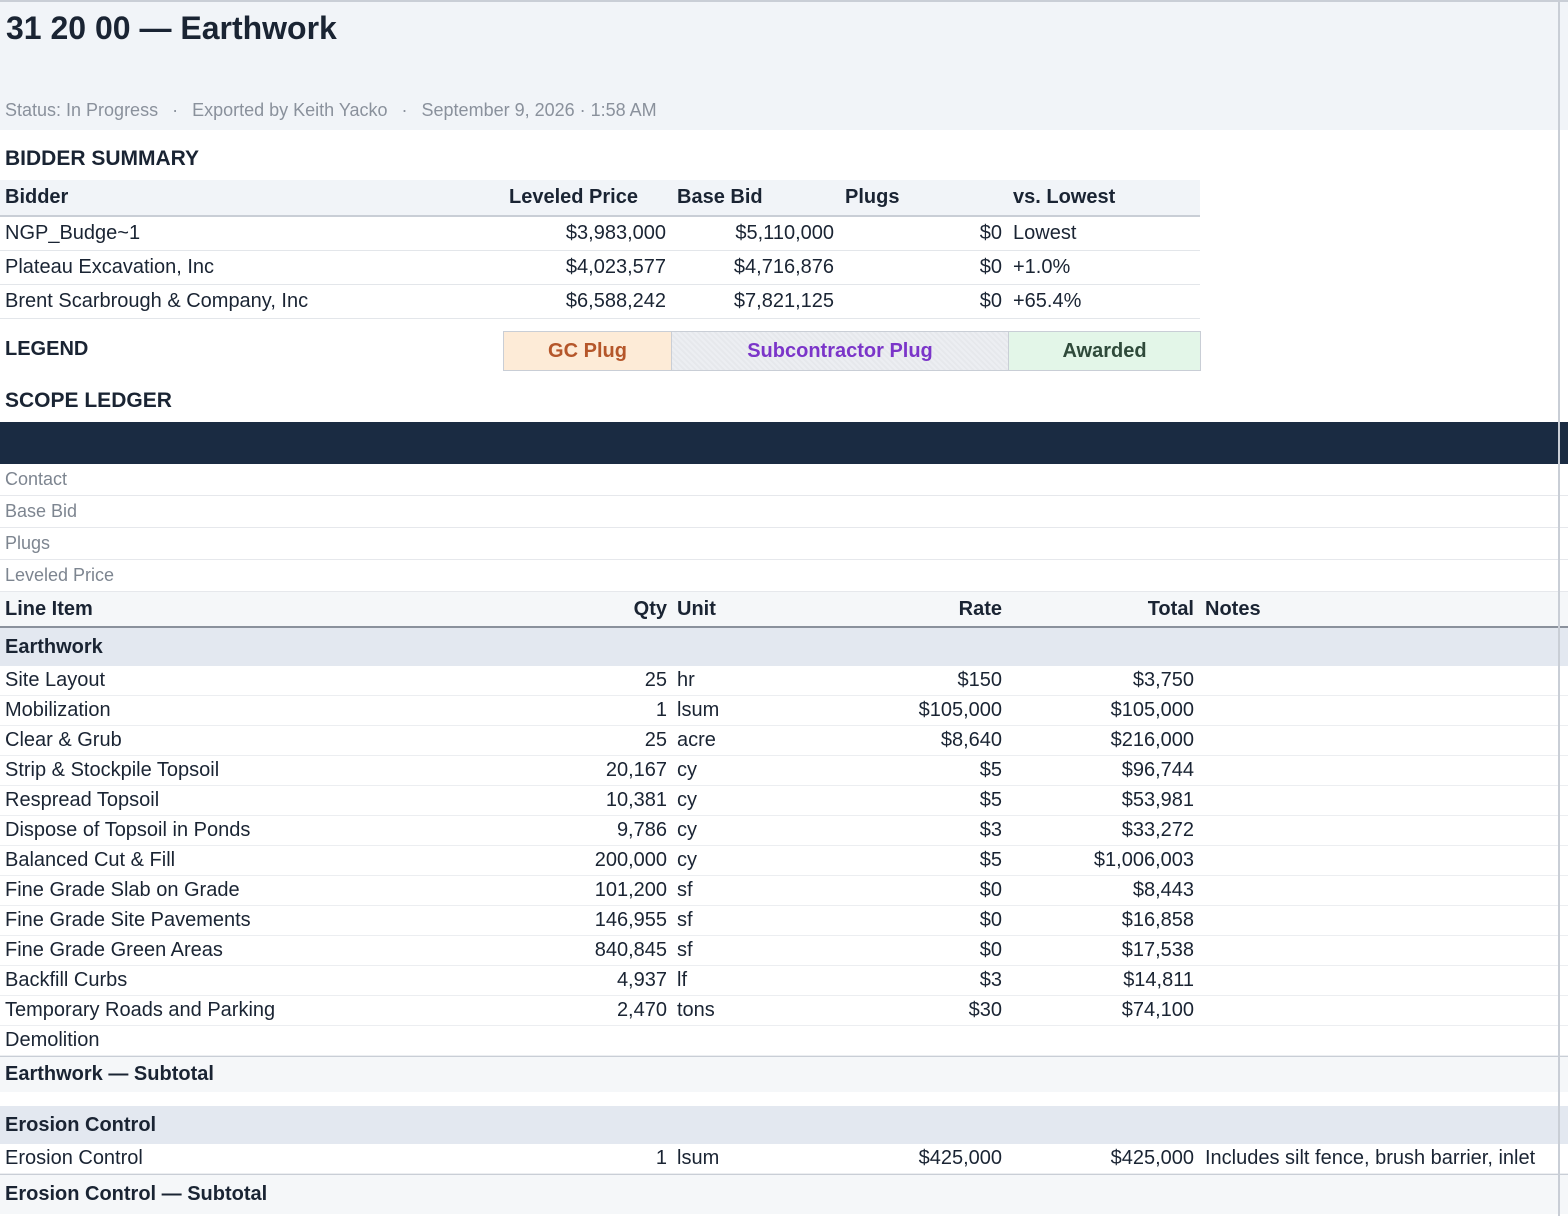  Describe the element at coordinates (990, 233) in the screenshot. I see `plugs-value: $0` at that location.